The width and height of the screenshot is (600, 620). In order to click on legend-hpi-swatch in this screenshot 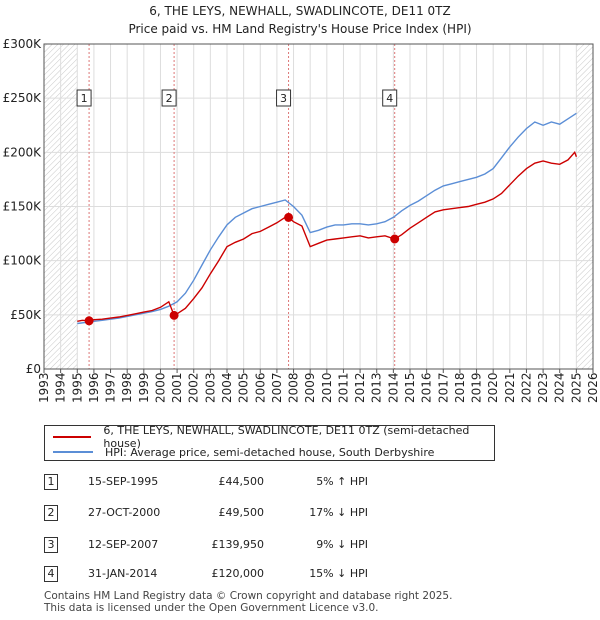, I will do `click(73, 452)`.